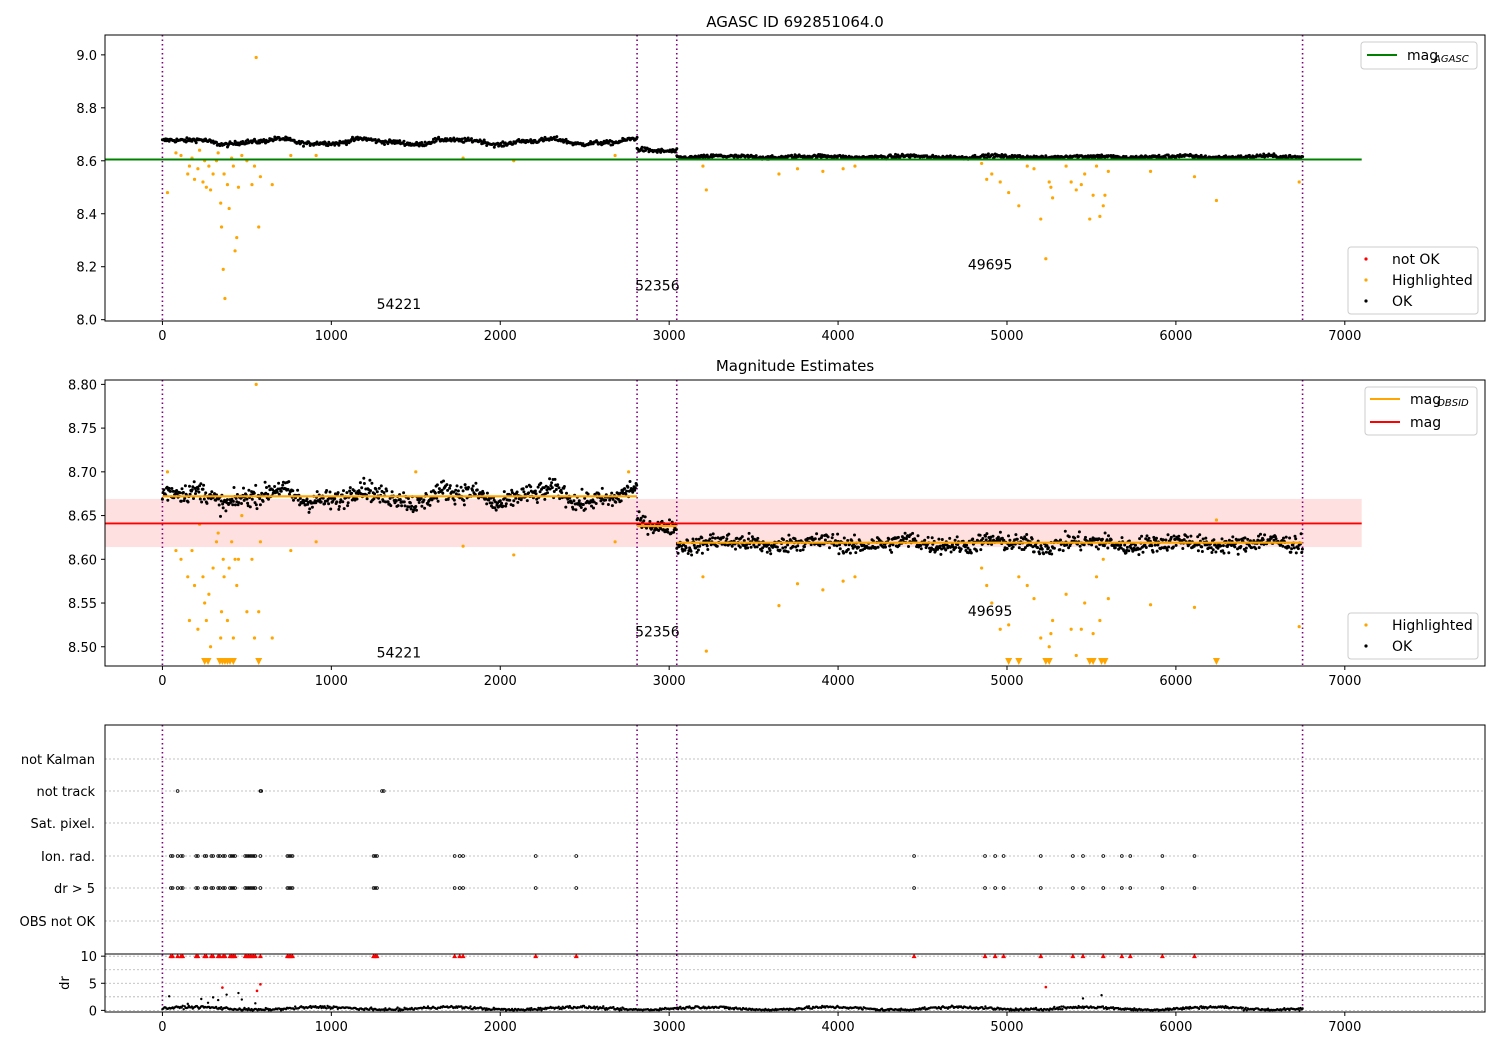 This screenshot has width=1500, height=1050. I want to click on legend-highlighted: Highlighted, so click(1432, 281).